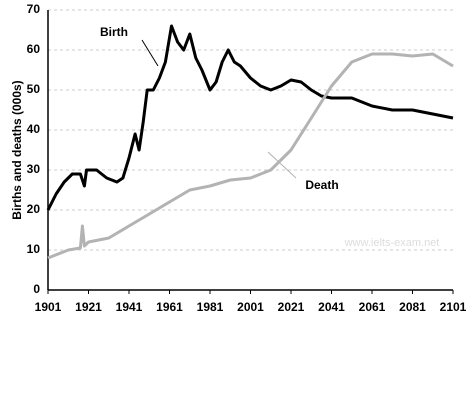 This screenshot has width=474, height=395. Describe the element at coordinates (88, 307) in the screenshot. I see `x-tick-label: 1921` at that location.